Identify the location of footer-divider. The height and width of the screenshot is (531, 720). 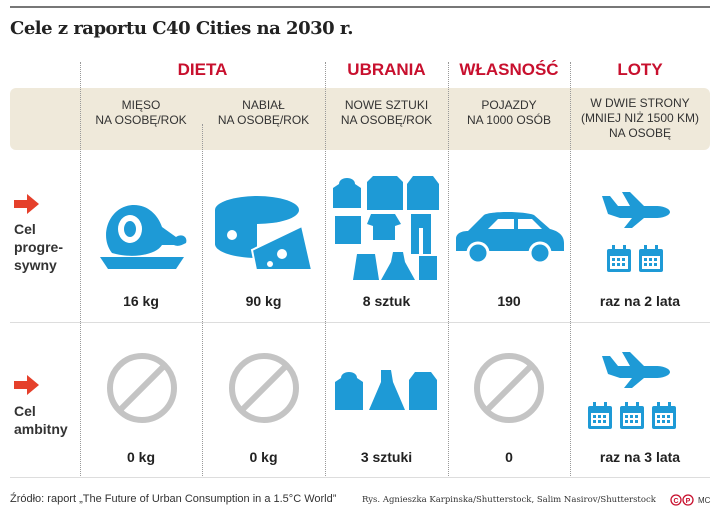
(360, 477).